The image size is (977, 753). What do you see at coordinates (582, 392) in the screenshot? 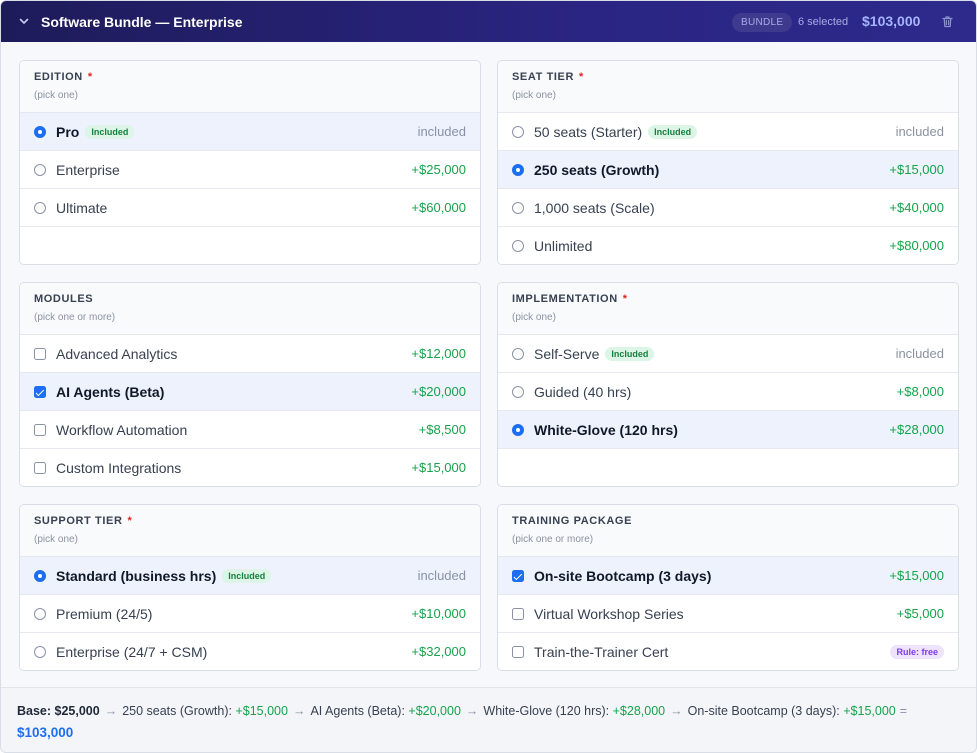
I see `option-label: Guided (40 hrs)` at bounding box center [582, 392].